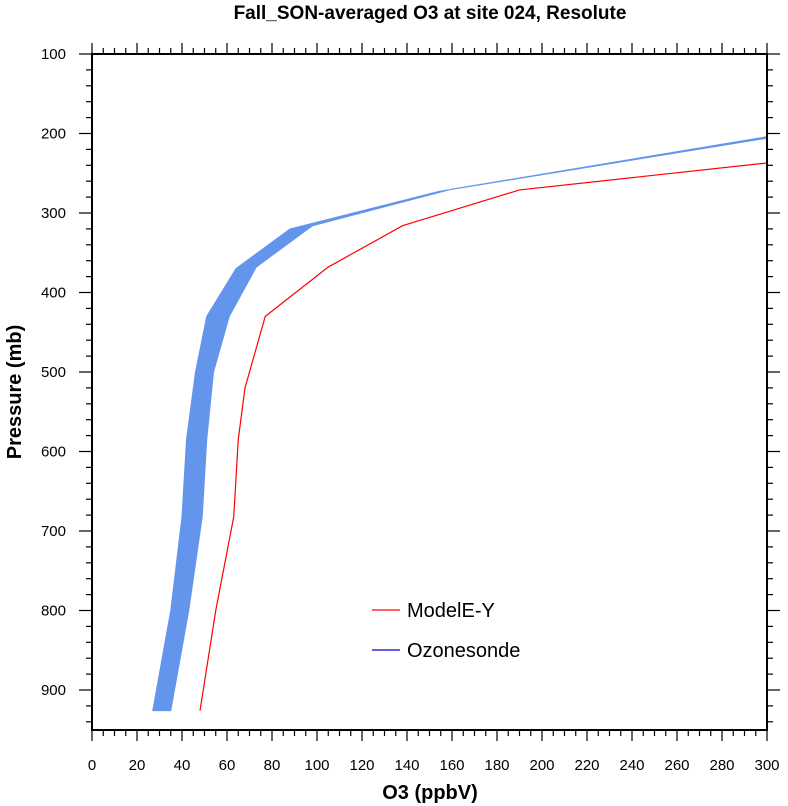 This screenshot has width=788, height=806. What do you see at coordinates (446, 631) in the screenshot?
I see `legend: ModelE-Y Ozonesonde` at bounding box center [446, 631].